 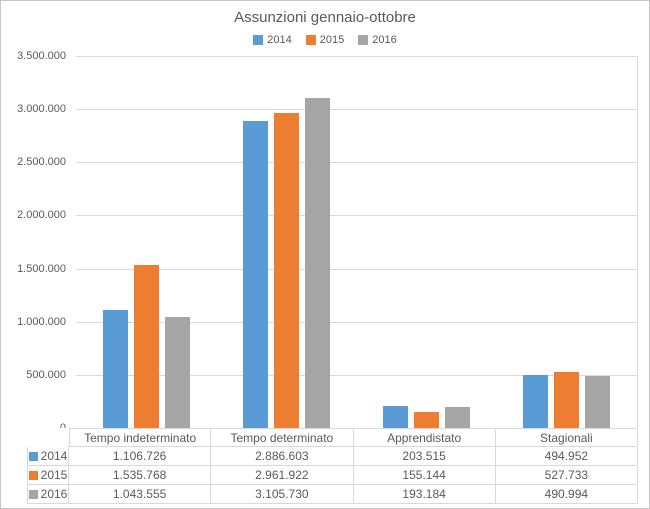 I want to click on bar-2014-tempo-determinato, so click(x=255, y=274).